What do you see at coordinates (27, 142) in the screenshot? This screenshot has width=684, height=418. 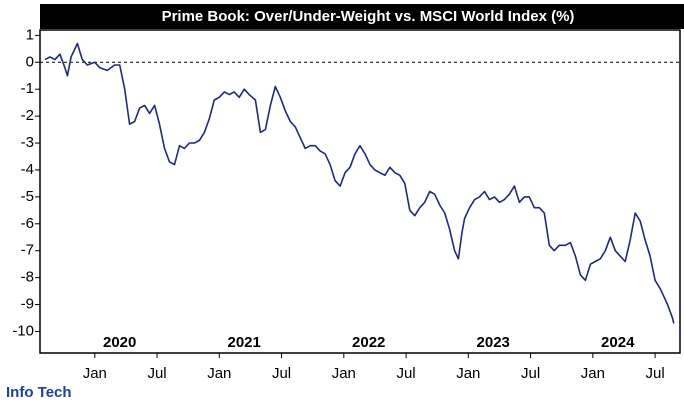 I see `y-tick-label: -3` at bounding box center [27, 142].